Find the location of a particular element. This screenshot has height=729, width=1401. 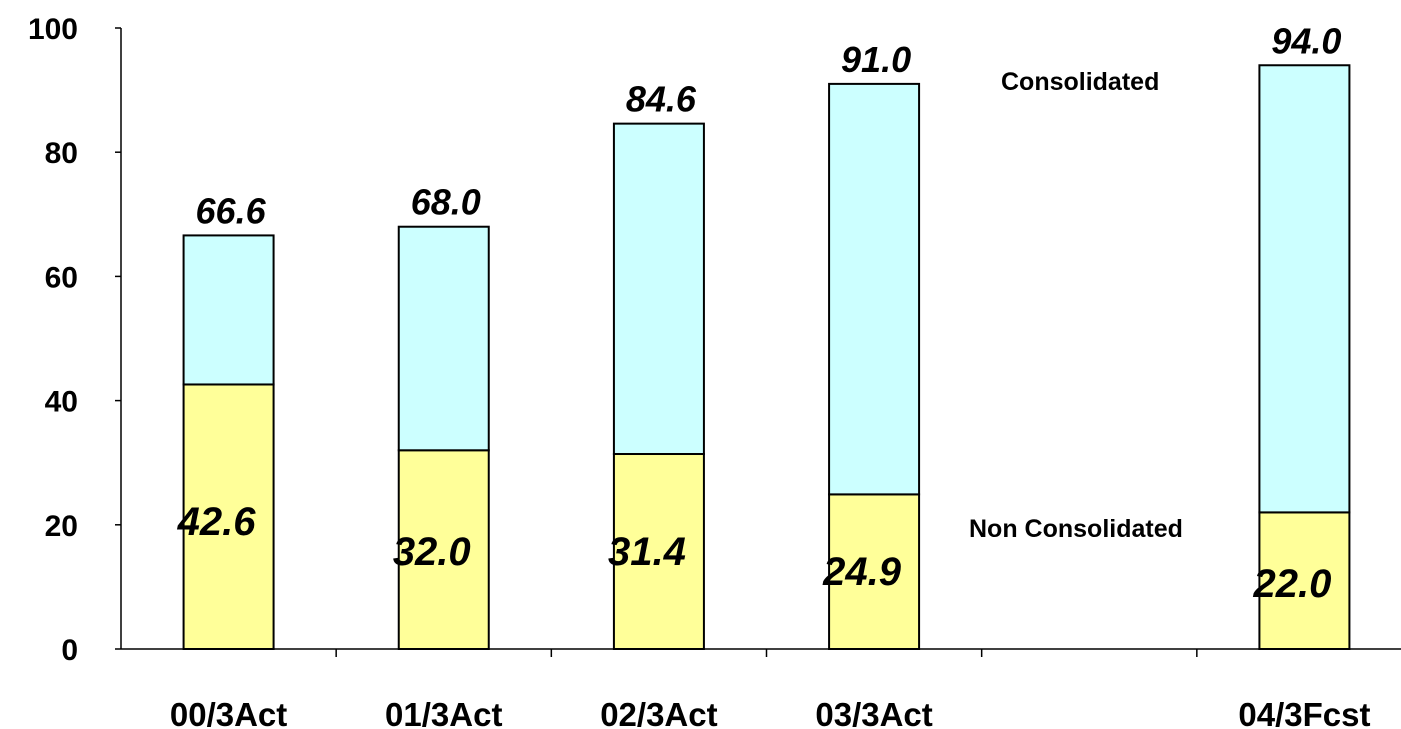

y-tick-label: 100 is located at coordinates (53, 29).